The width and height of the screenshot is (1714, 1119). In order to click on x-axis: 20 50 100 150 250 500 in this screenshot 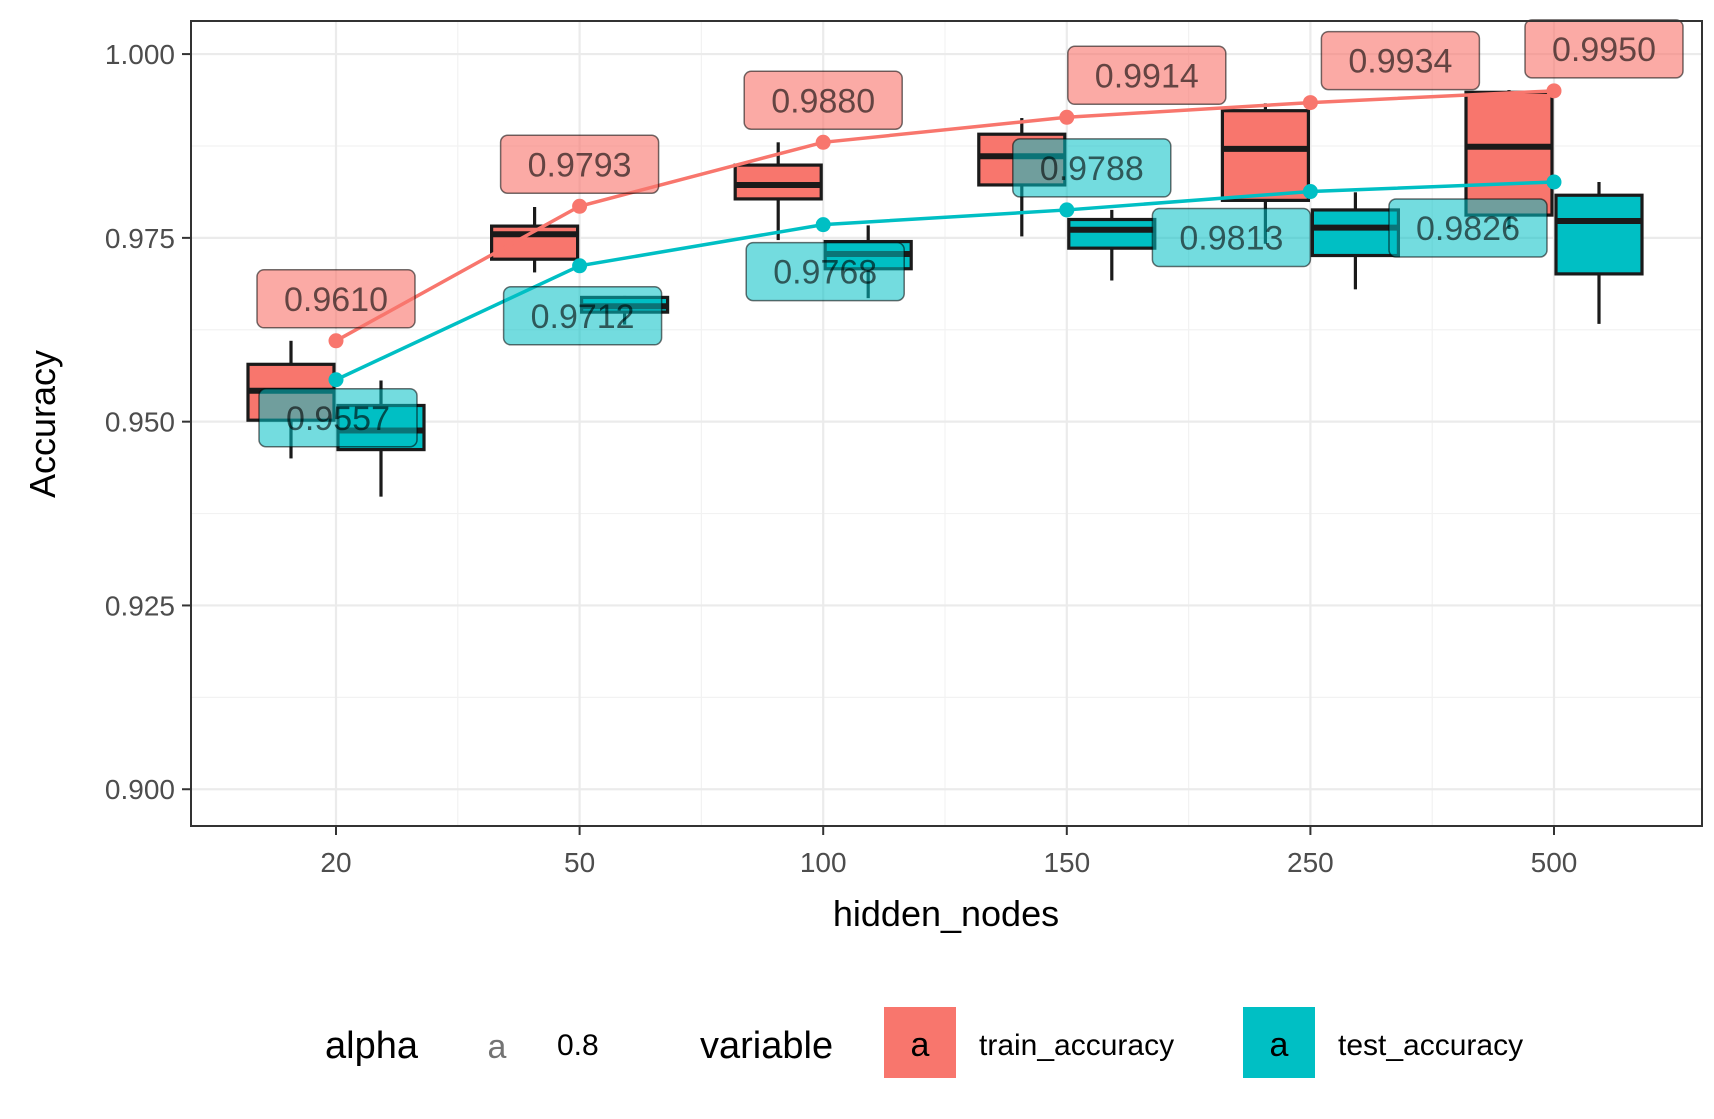, I will do `click(948, 852)`.